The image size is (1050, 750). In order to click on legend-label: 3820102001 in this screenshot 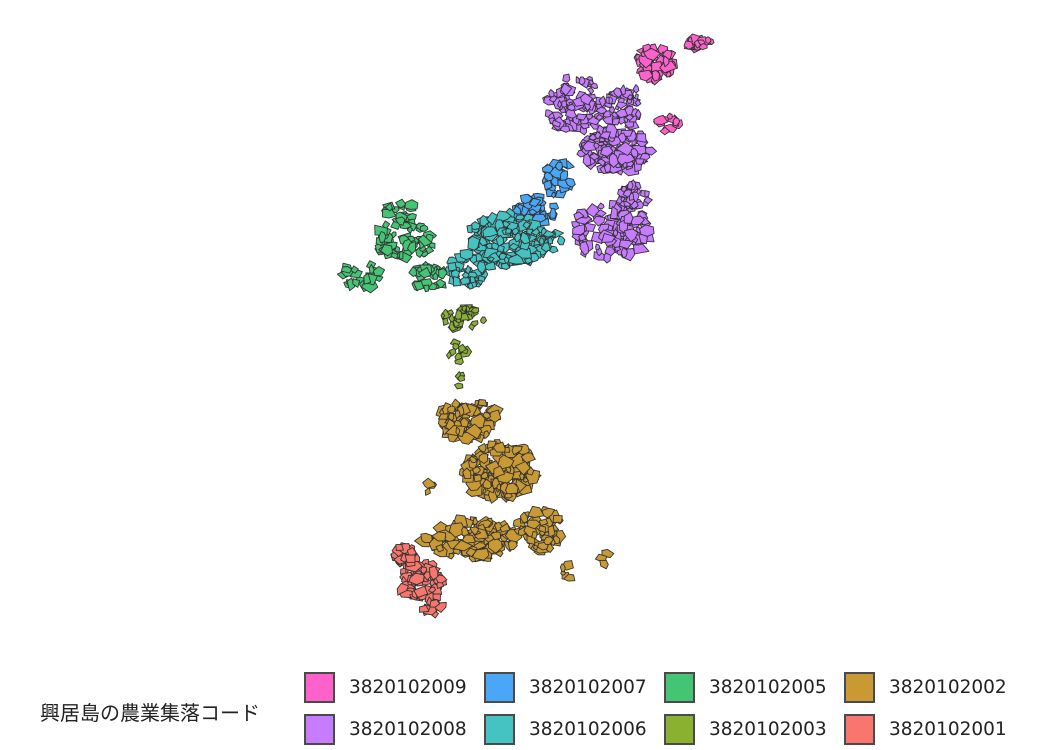, I will do `click(948, 729)`.